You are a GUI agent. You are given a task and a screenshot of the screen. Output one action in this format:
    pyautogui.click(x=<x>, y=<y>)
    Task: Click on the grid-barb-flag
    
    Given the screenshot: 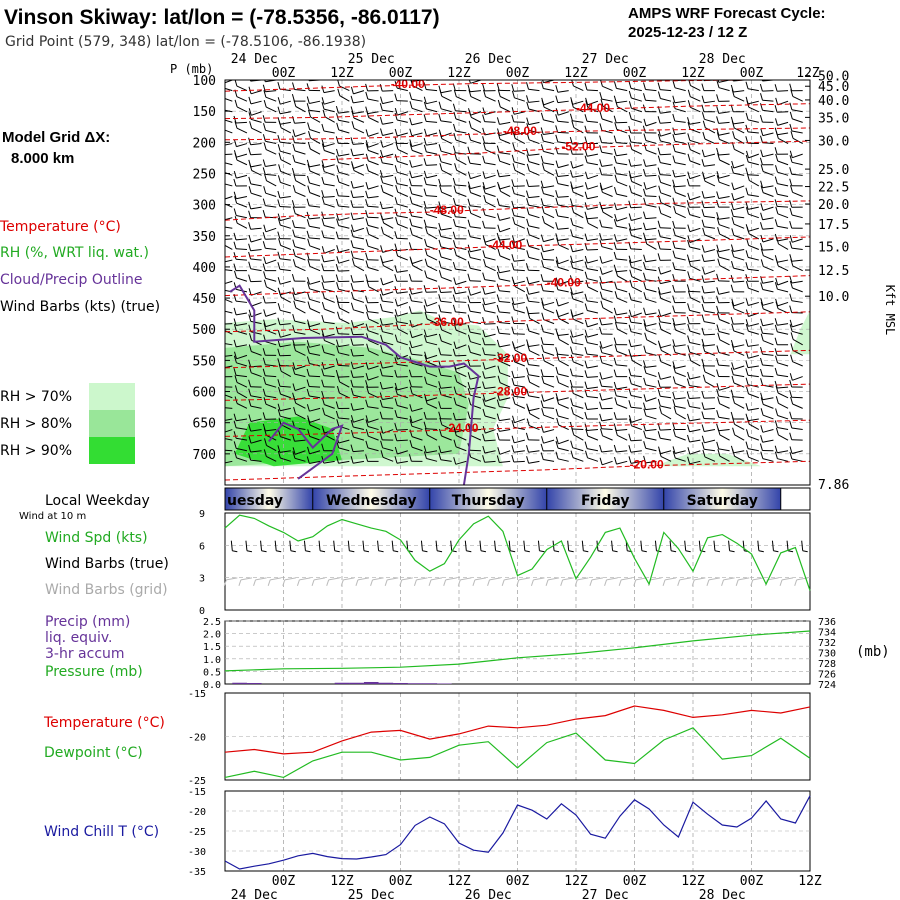 What is the action you would take?
    pyautogui.click(x=708, y=582)
    